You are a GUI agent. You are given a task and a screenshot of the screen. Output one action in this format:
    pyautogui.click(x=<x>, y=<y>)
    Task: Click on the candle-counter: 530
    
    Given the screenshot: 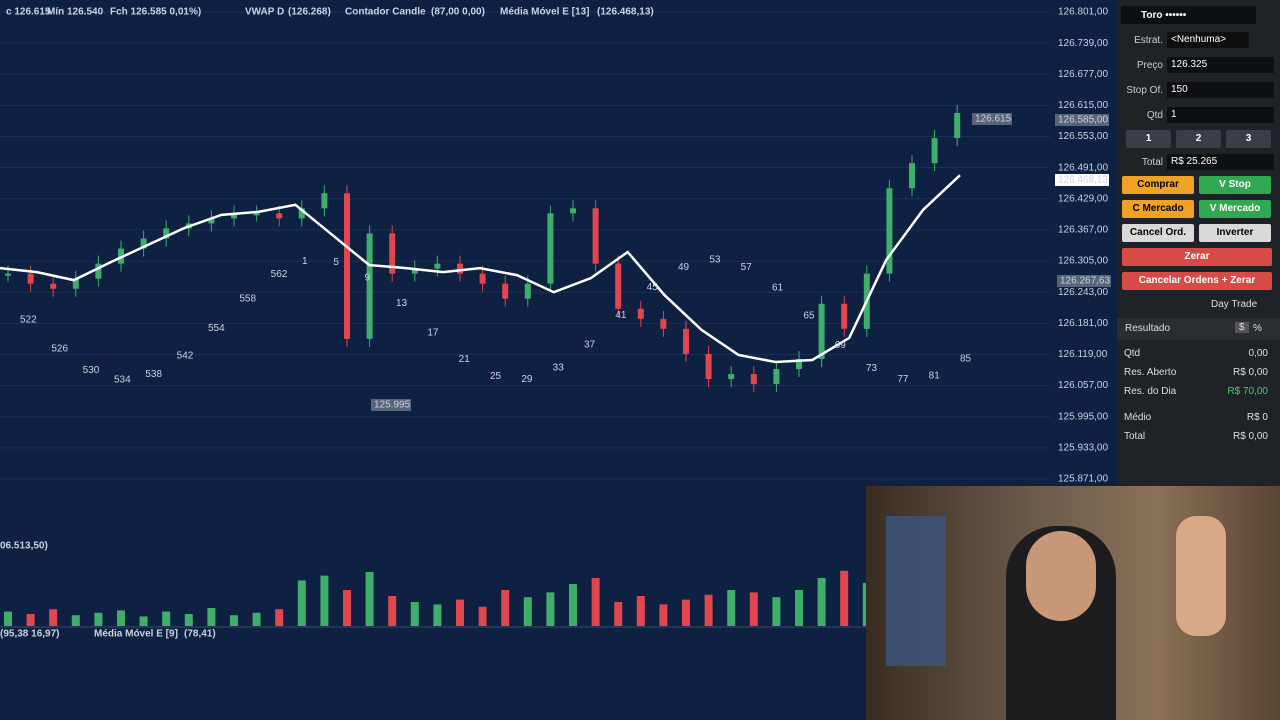 What is the action you would take?
    pyautogui.click(x=91, y=370)
    